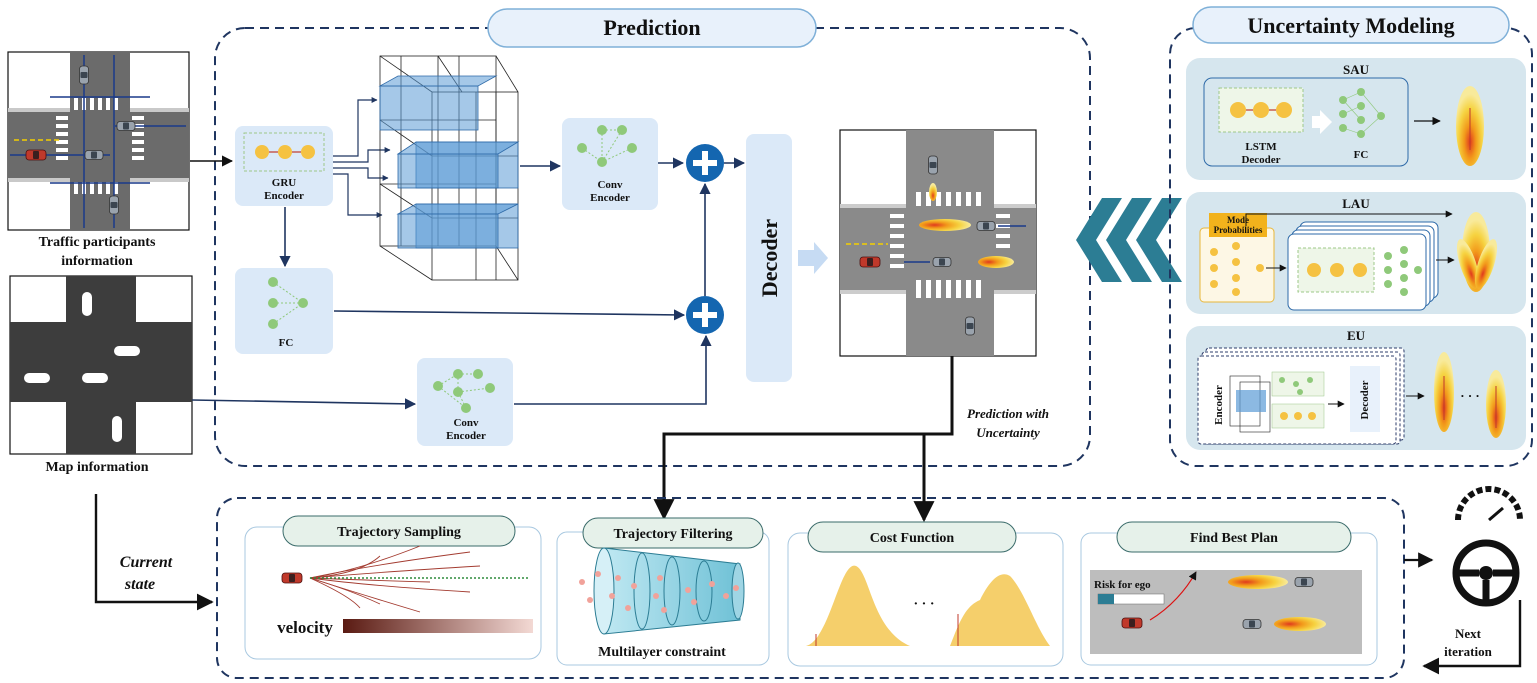  Describe the element at coordinates (662, 591) in the screenshot. I see `filter-cone` at that location.